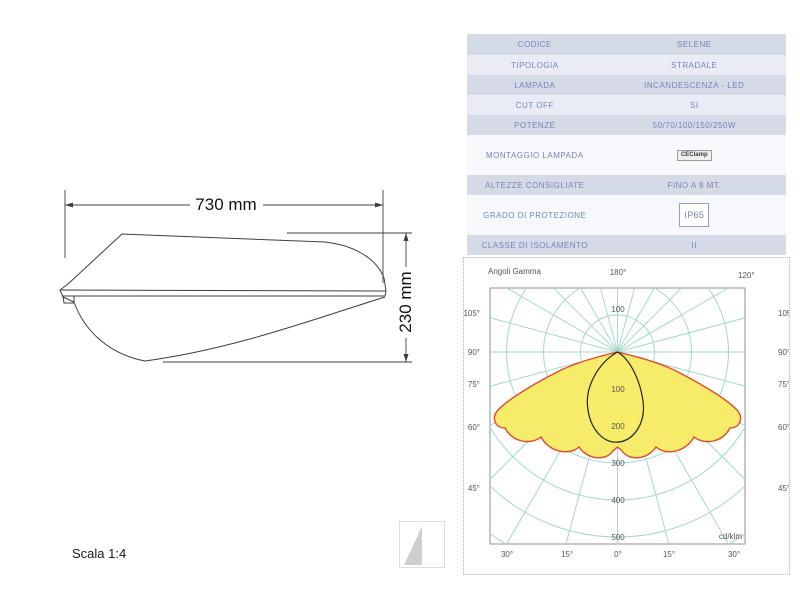 This screenshot has width=800, height=600. Describe the element at coordinates (694, 125) in the screenshot. I see `spec-value: 50/70/100/150/250W` at that location.